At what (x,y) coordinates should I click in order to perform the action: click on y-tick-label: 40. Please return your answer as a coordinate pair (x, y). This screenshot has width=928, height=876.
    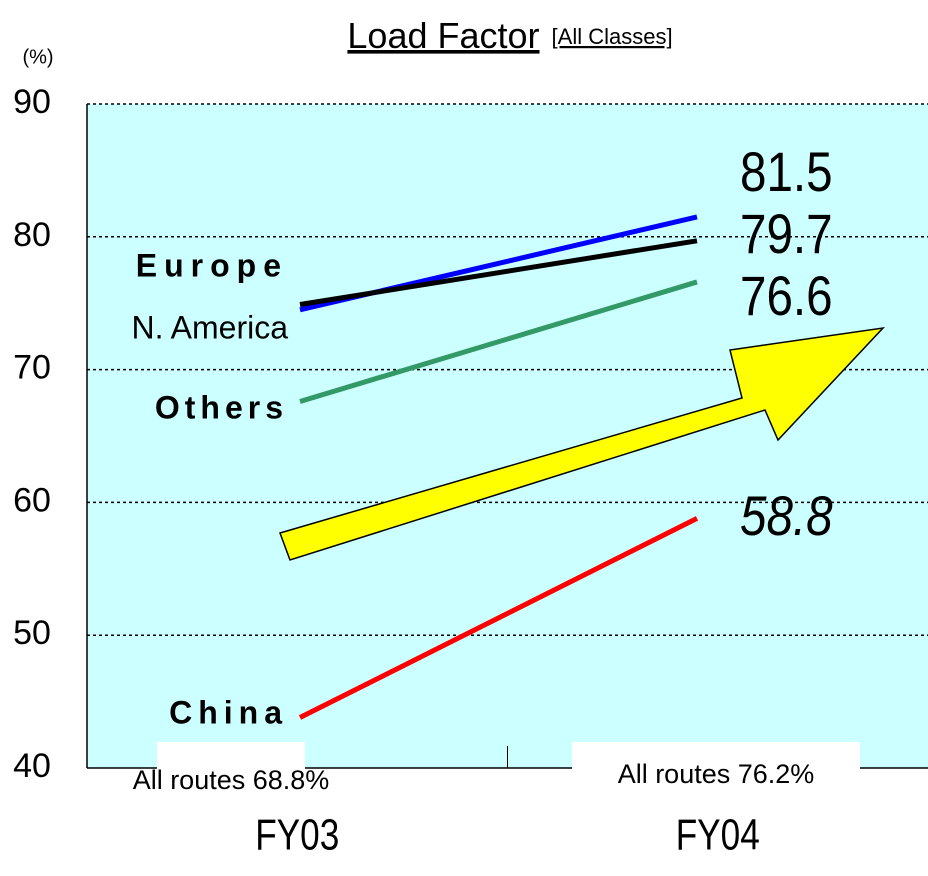
    Looking at the image, I should click on (32, 766).